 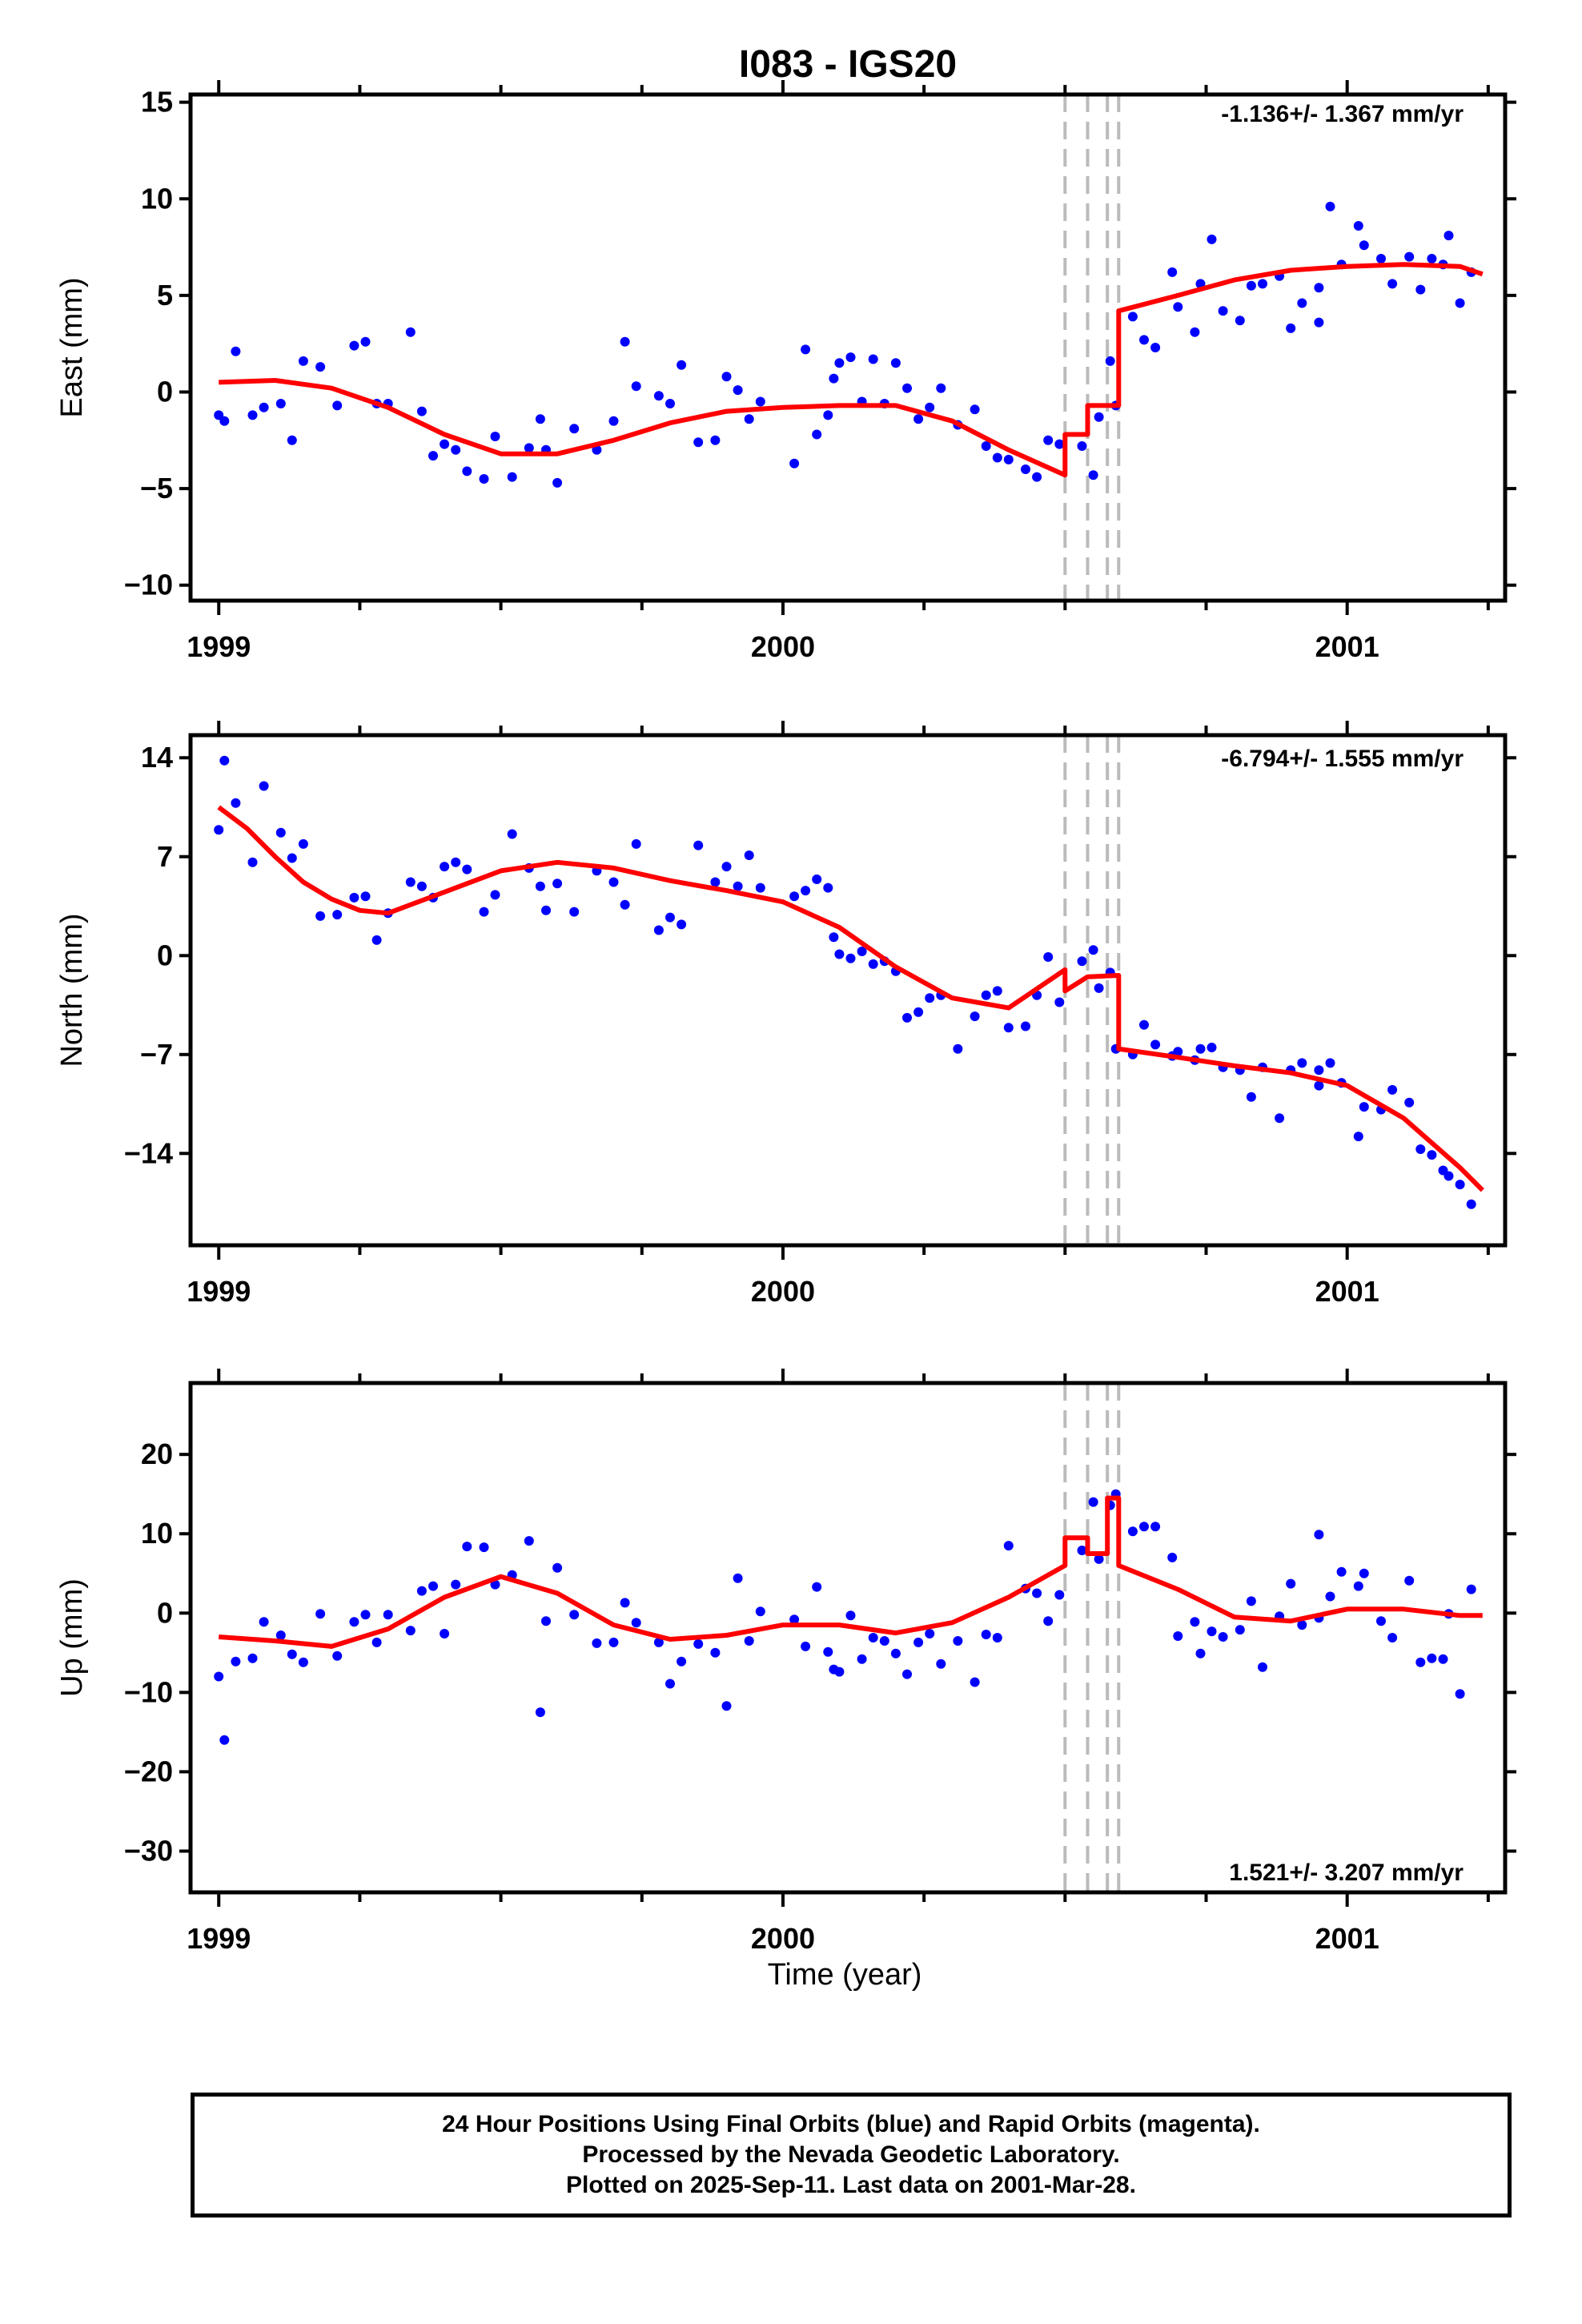 What do you see at coordinates (219, 1938) in the screenshot?
I see `up-xtick-label-1999: 1999` at bounding box center [219, 1938].